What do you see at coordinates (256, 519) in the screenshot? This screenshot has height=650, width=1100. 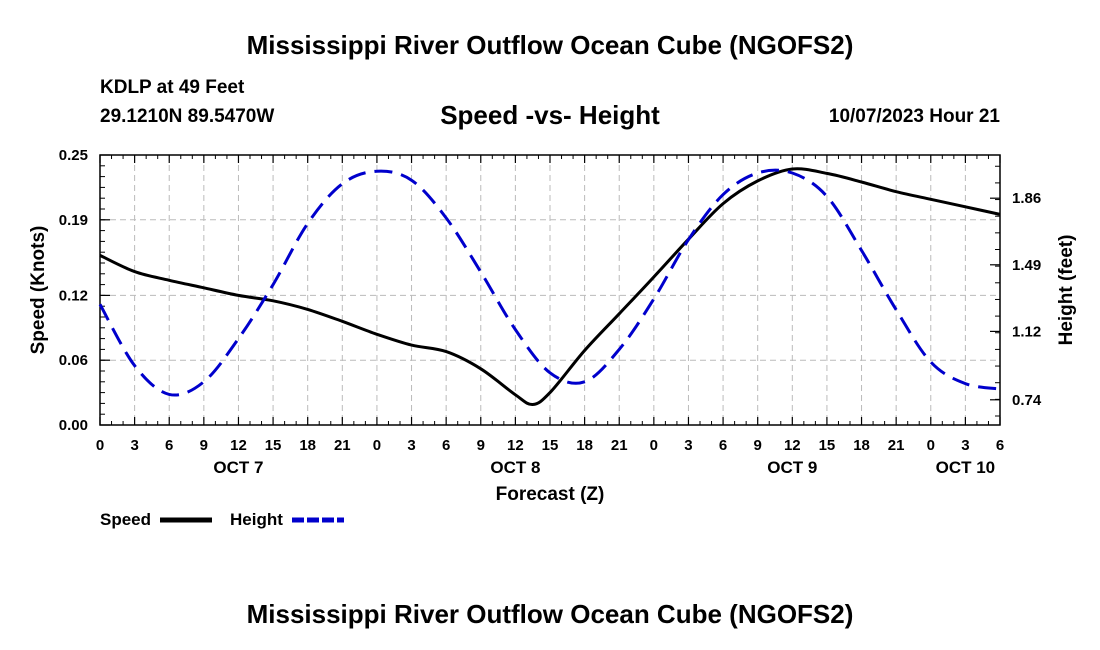 I see `legend-height-label: Height` at bounding box center [256, 519].